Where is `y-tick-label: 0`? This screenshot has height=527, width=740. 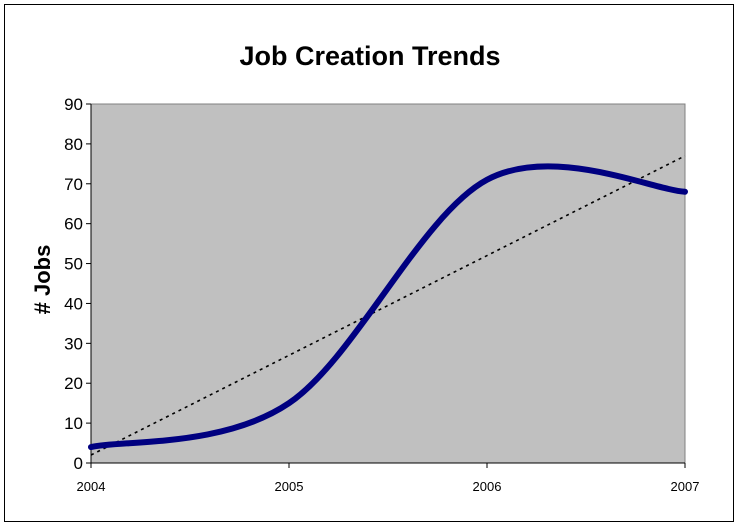 y-tick-label: 0 is located at coordinates (78, 463).